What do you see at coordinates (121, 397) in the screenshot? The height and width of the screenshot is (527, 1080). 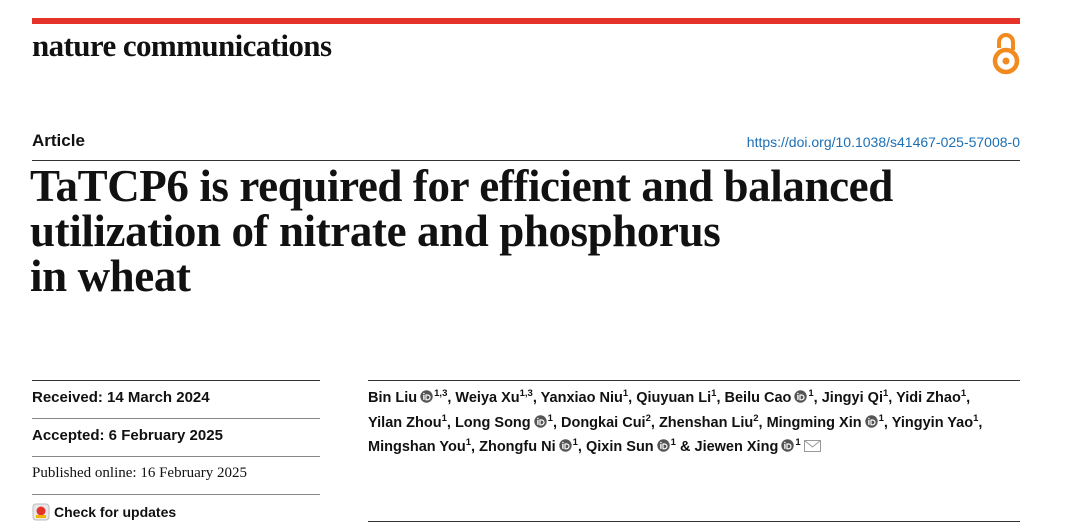 I see `received-date: Received: 14 March 2024` at bounding box center [121, 397].